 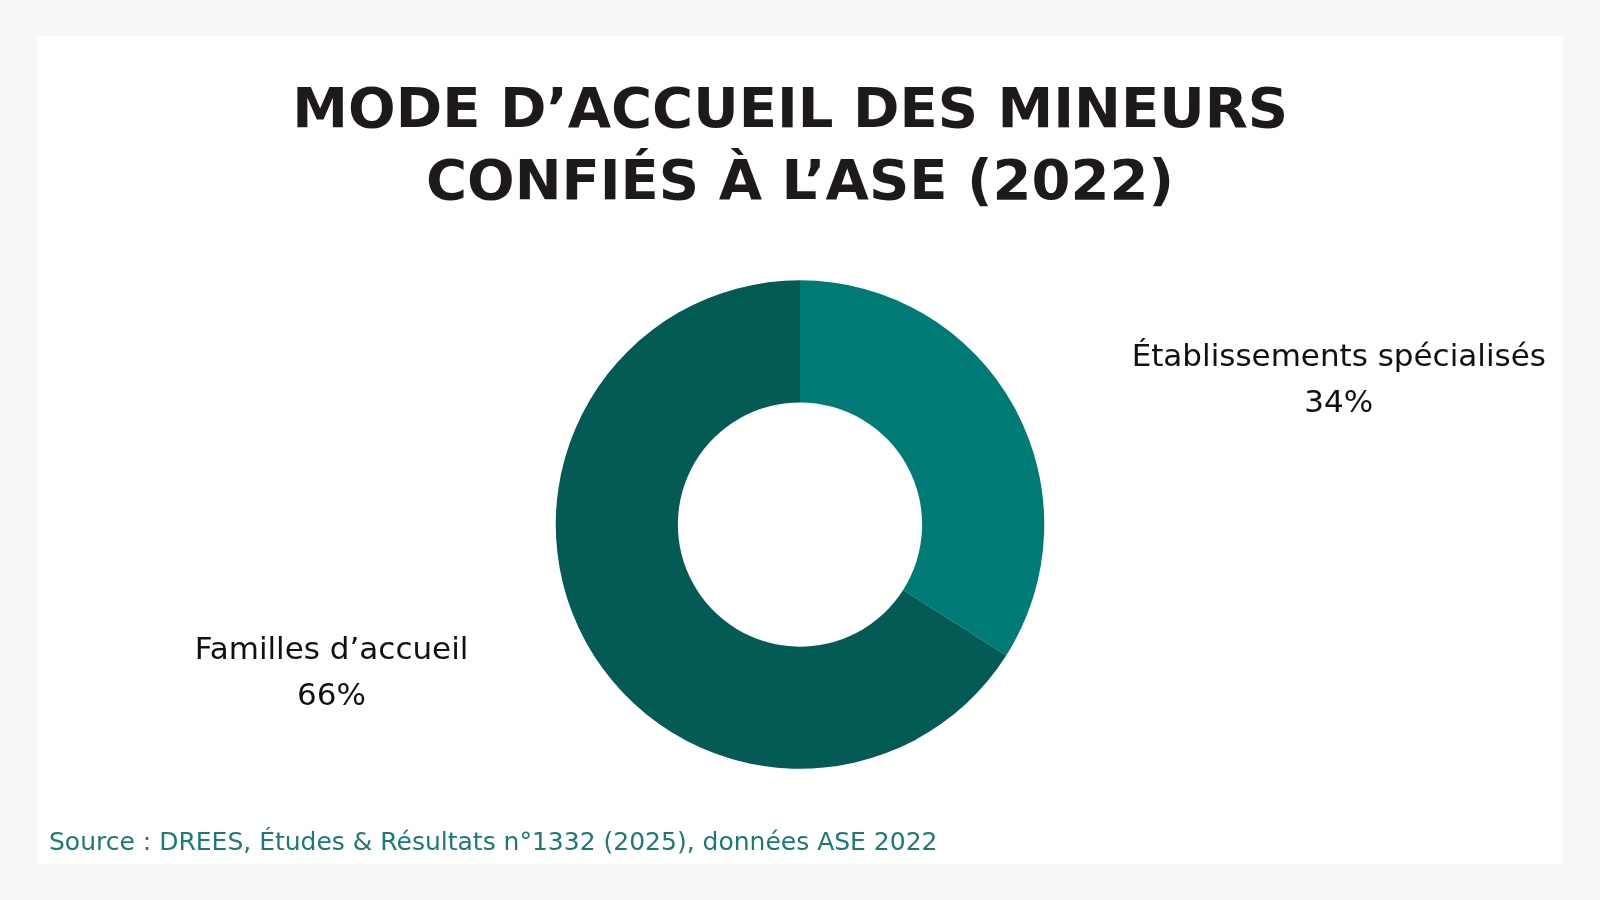 What do you see at coordinates (1338, 354) in the screenshot?
I see `slice-label: Établissements spécialisés` at bounding box center [1338, 354].